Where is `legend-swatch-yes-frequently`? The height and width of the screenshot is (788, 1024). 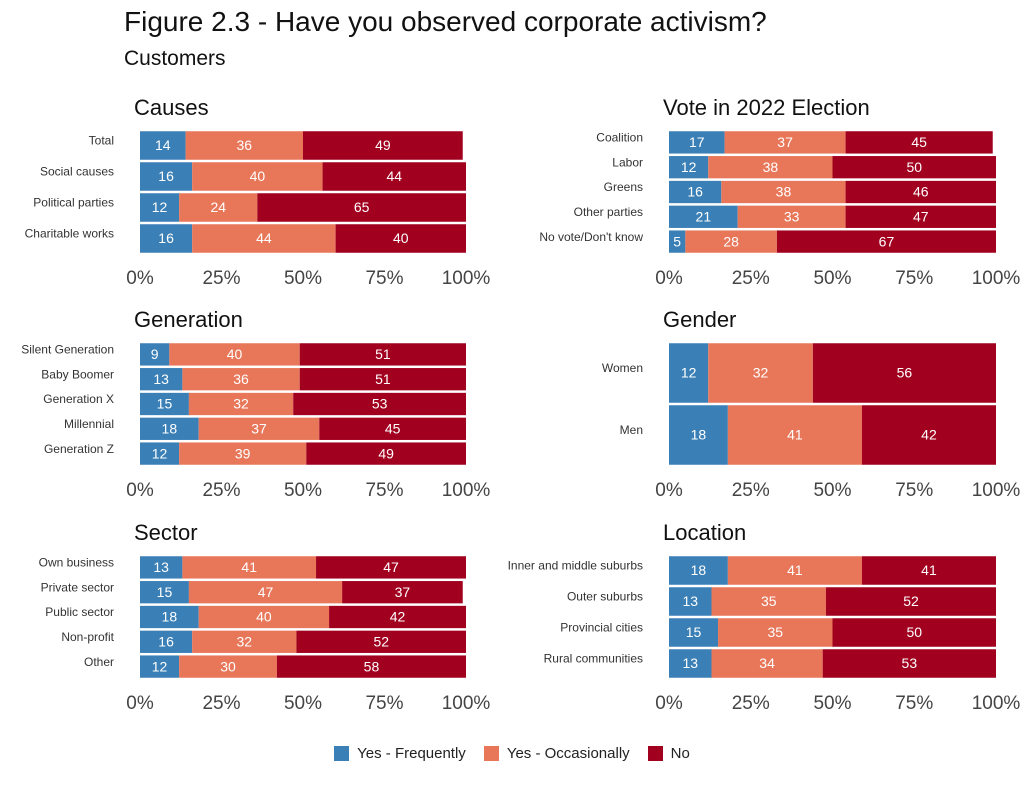 legend-swatch-yes-frequently is located at coordinates (342, 753).